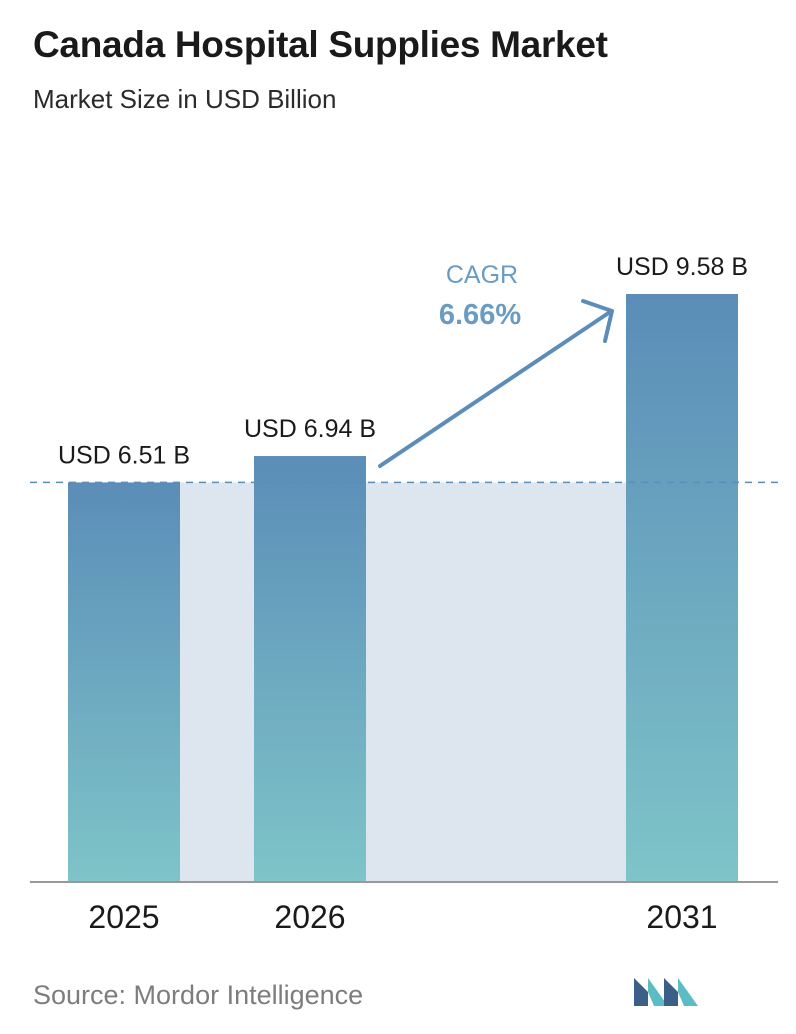  What do you see at coordinates (123, 917) in the screenshot?
I see `x-tick-label-2025: 2025` at bounding box center [123, 917].